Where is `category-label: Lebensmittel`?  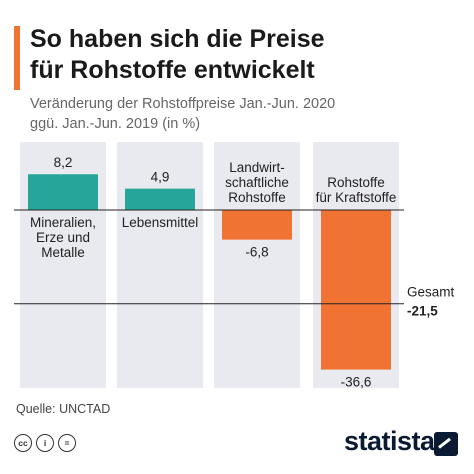
category-label: Lebensmittel is located at coordinates (160, 222).